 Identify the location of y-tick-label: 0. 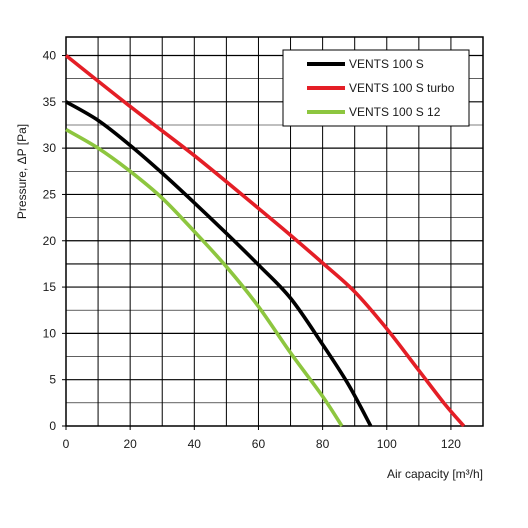
(52, 426).